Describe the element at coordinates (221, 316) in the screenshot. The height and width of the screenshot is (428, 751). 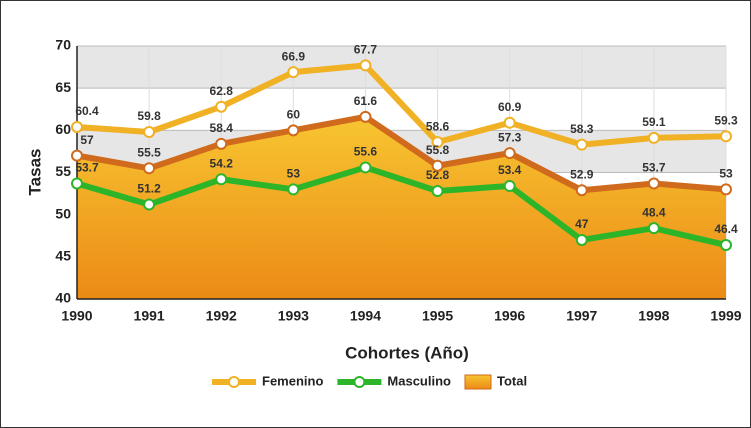
I see `x-tick-label: 1992` at that location.